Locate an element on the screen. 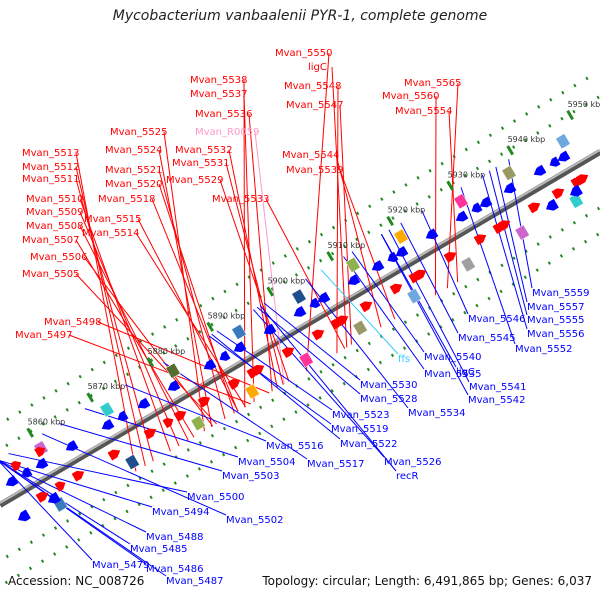 This screenshot has width=600, height=600. forward-gene-label: Mvan_5513 is located at coordinates (50, 153).